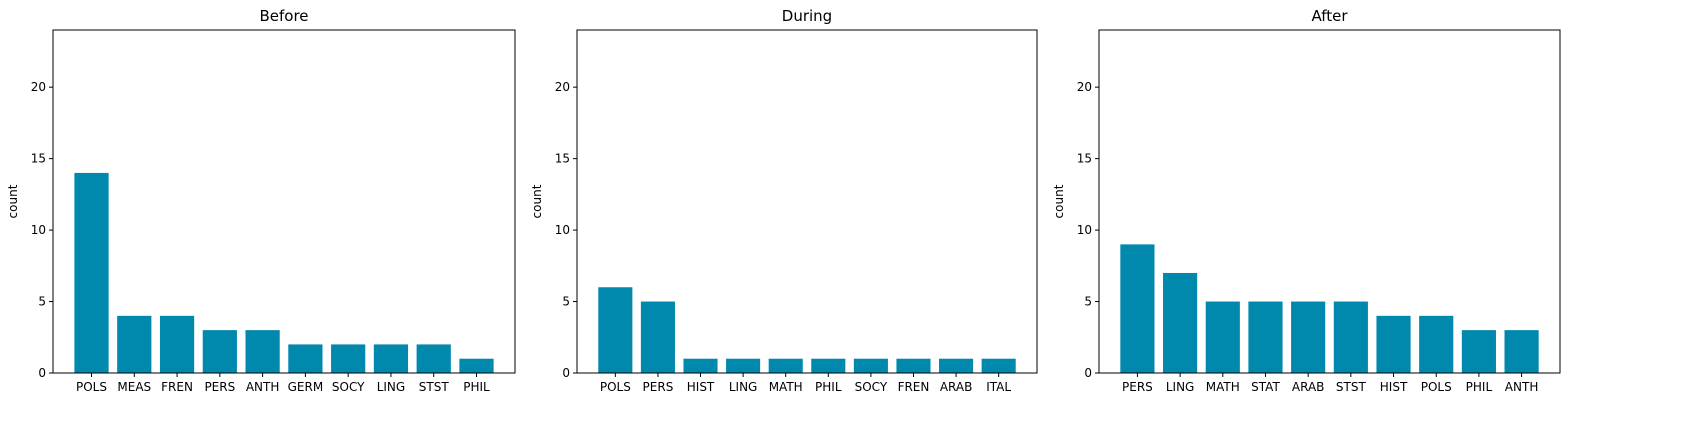 The width and height of the screenshot is (1686, 435). Describe the element at coordinates (306, 387) in the screenshot. I see `x-tick-label: GERM` at that location.